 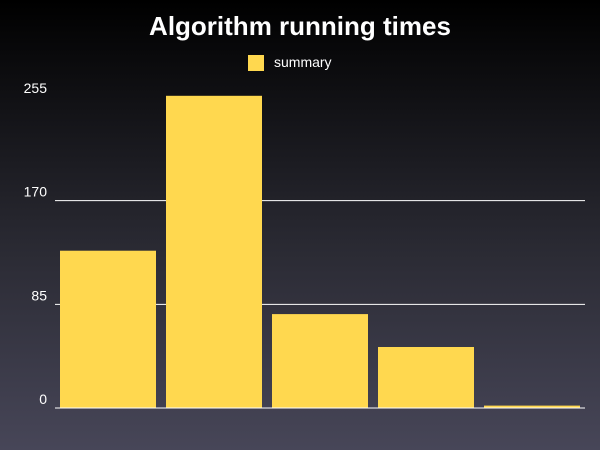 I want to click on legend-swatch, so click(x=256, y=63).